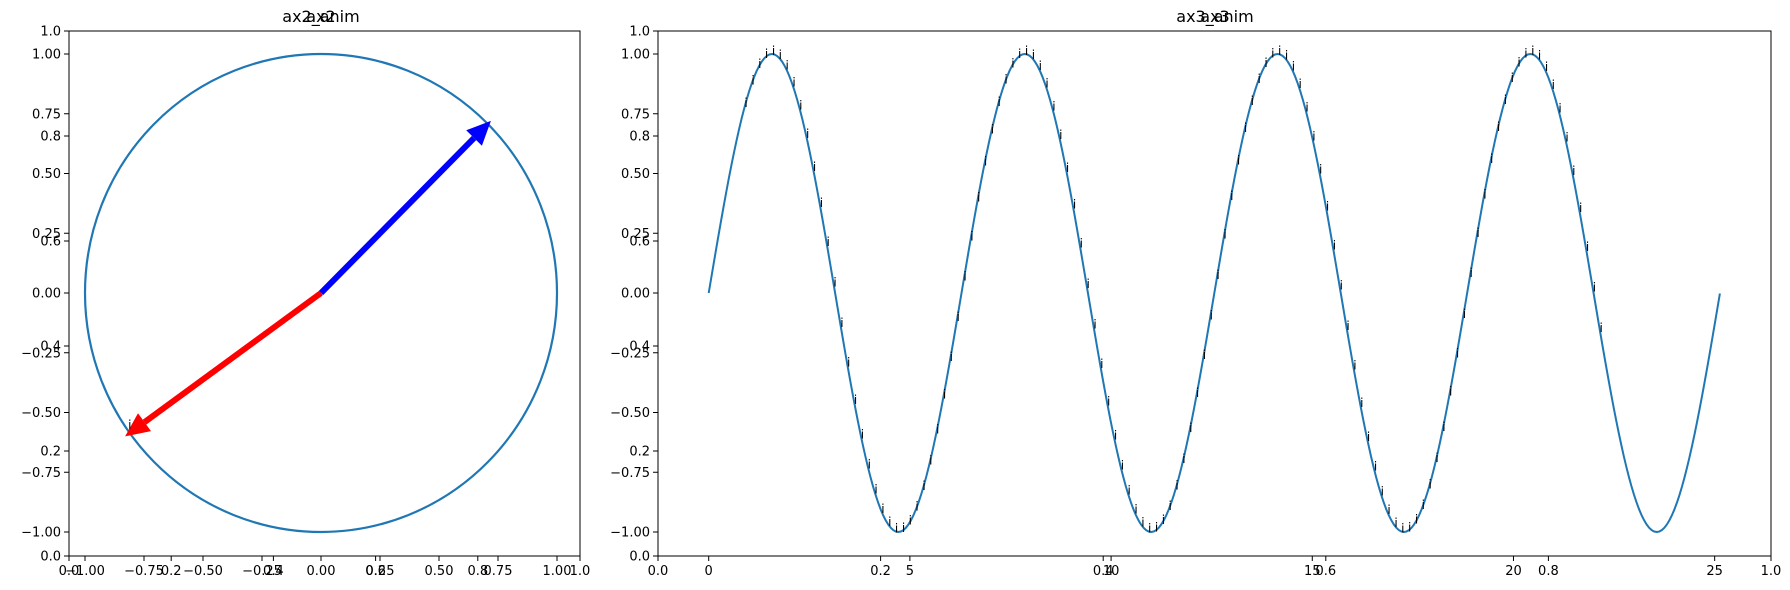 The width and height of the screenshot is (1790, 590). I want to click on red-arrow-head, so click(138, 425).